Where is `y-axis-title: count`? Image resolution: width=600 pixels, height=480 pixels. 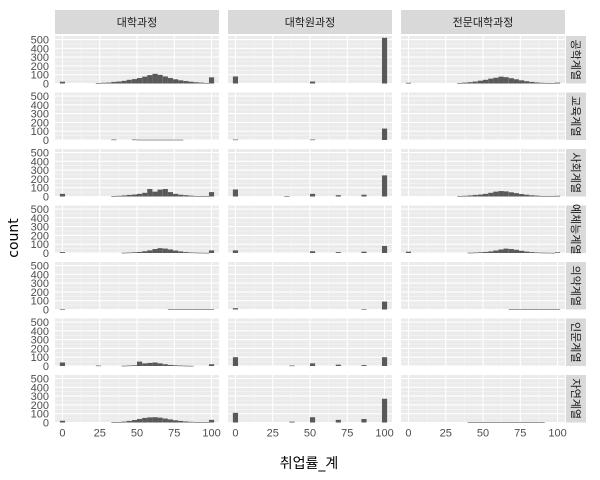 y-axis-title: count is located at coordinates (14, 238).